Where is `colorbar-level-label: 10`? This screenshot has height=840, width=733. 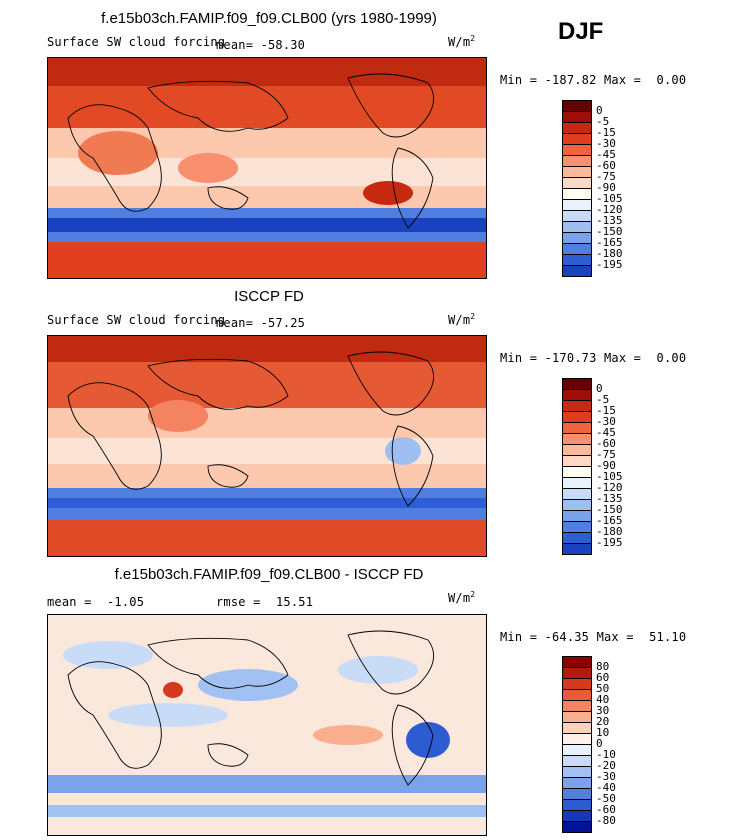 colorbar-level-label: 10 is located at coordinates (603, 732).